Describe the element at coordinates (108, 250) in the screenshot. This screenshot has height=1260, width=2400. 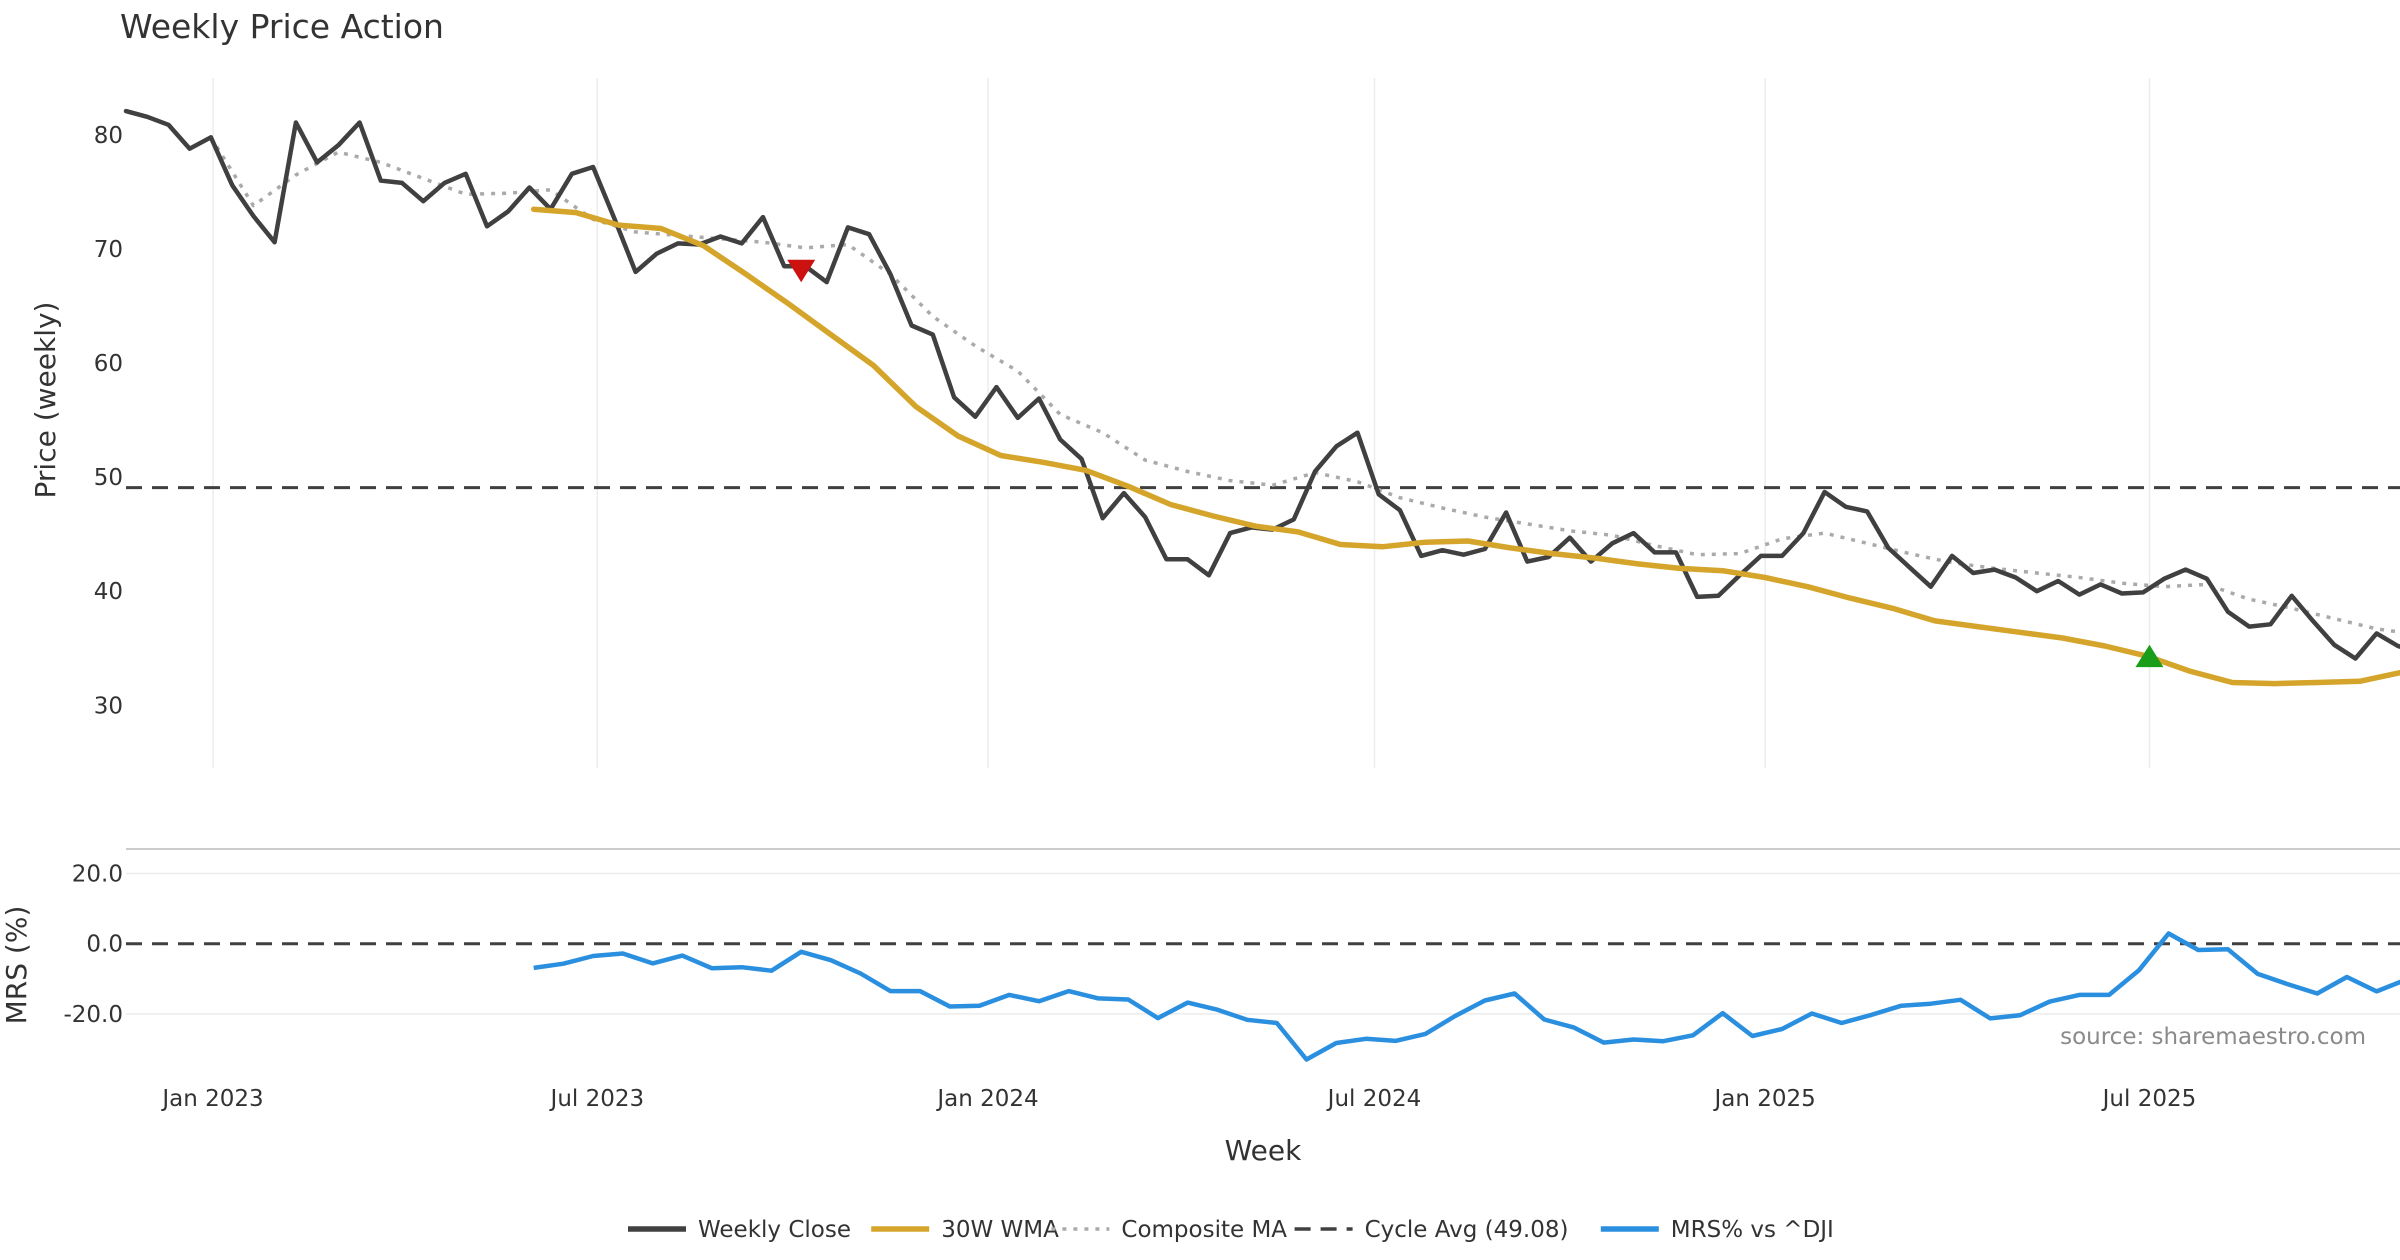
I see `price-y-tick-label: 70` at that location.